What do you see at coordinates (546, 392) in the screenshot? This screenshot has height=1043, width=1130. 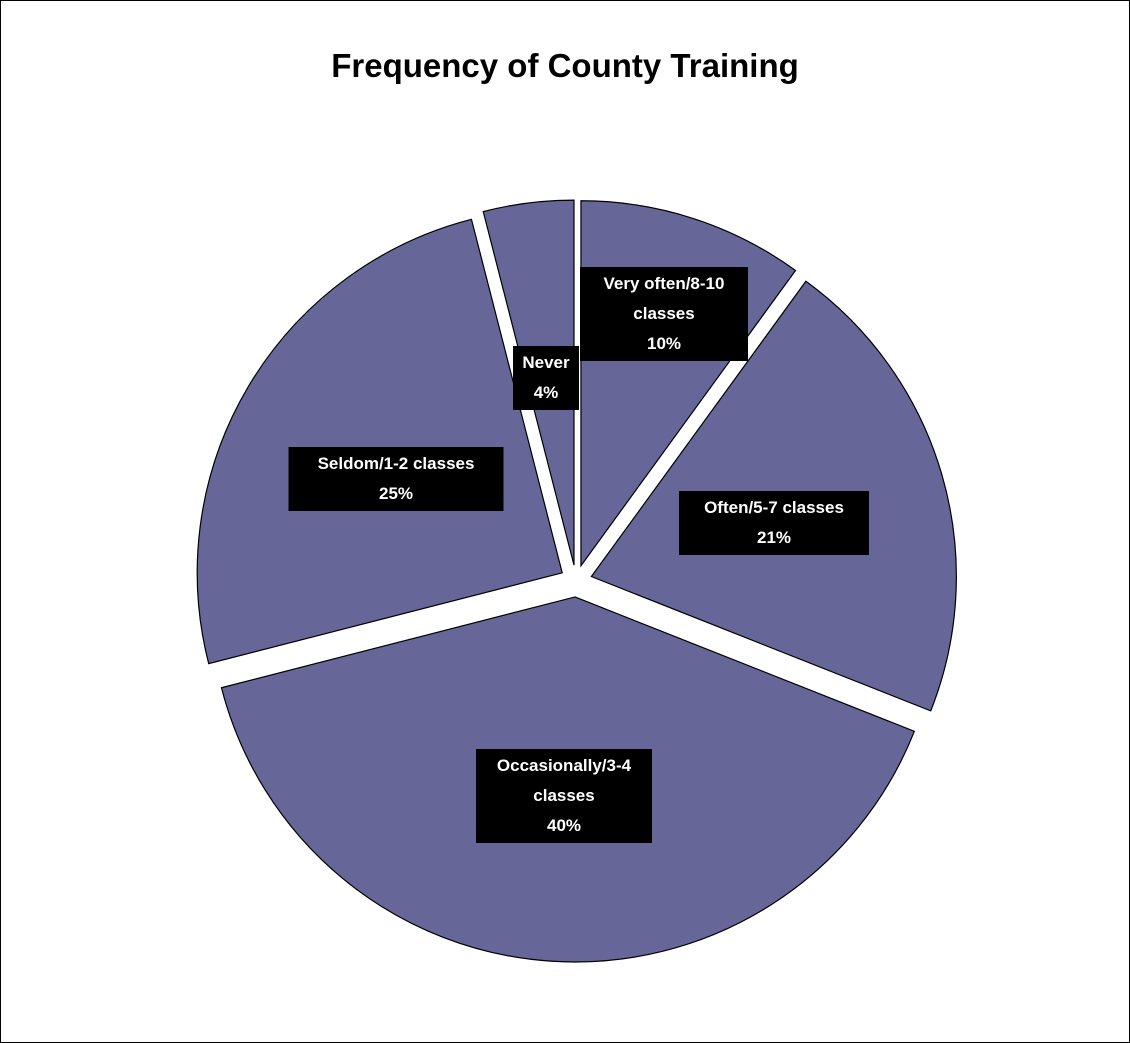 I see `value-label: 4%` at bounding box center [546, 392].